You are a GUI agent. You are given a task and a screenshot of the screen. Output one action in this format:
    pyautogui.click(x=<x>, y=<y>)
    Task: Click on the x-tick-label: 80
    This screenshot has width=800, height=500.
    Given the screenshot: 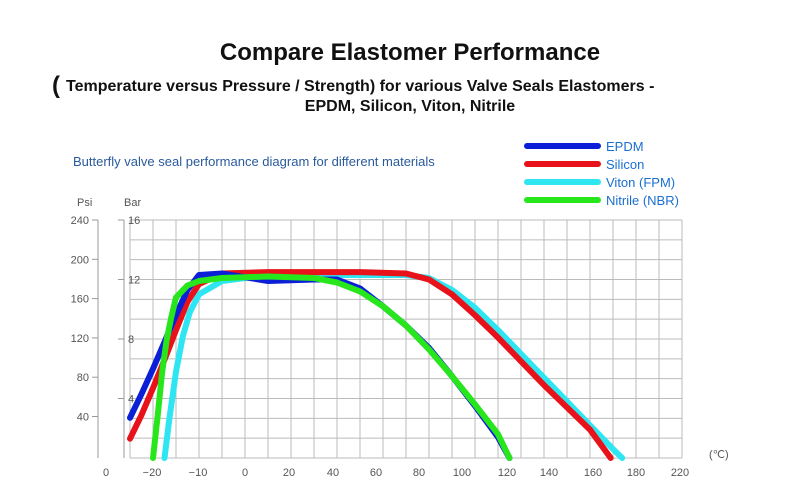 What is the action you would take?
    pyautogui.click(x=419, y=473)
    